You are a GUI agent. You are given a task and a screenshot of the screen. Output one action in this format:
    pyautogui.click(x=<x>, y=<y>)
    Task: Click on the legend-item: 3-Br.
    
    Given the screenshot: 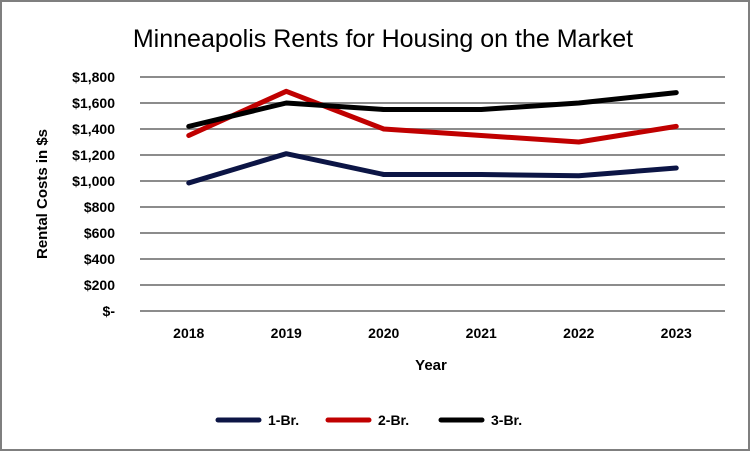 What is the action you would take?
    pyautogui.click(x=480, y=420)
    